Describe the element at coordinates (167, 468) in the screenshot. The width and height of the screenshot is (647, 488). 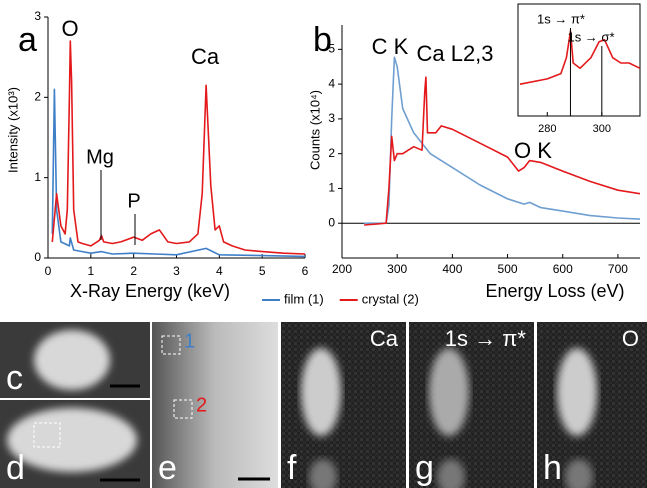
I see `panel-label: e` at that location.